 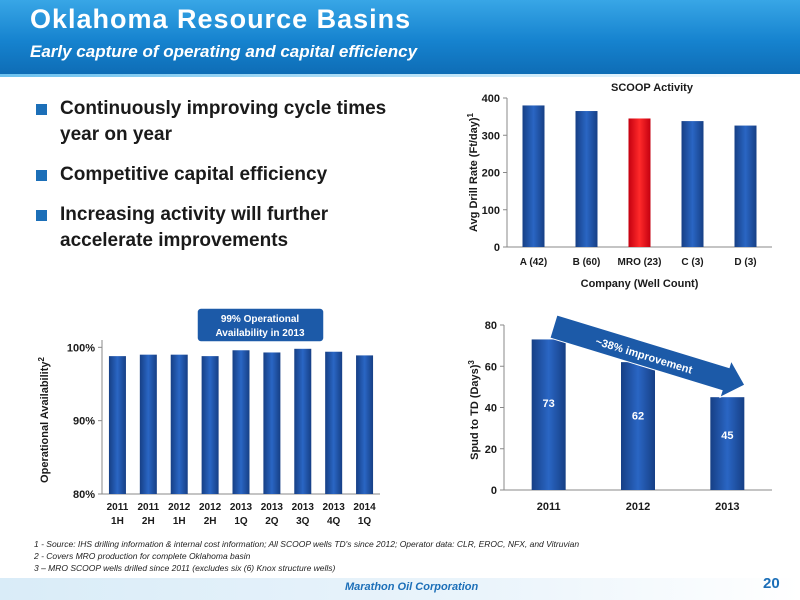 What do you see at coordinates (745, 262) in the screenshot?
I see `x-tick-label: D (3)` at bounding box center [745, 262].